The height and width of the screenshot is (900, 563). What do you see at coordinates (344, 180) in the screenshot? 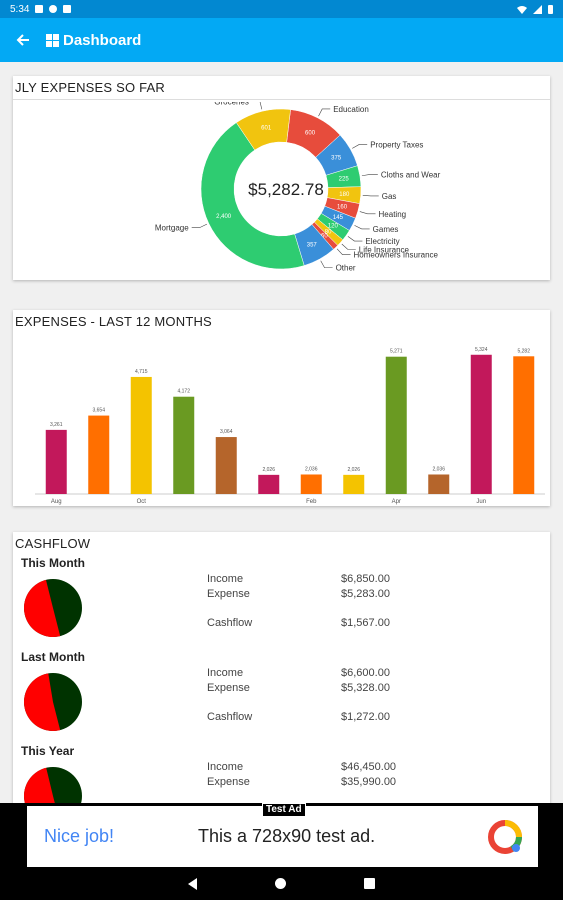
I see `donut-slice-value: 225` at bounding box center [344, 180].